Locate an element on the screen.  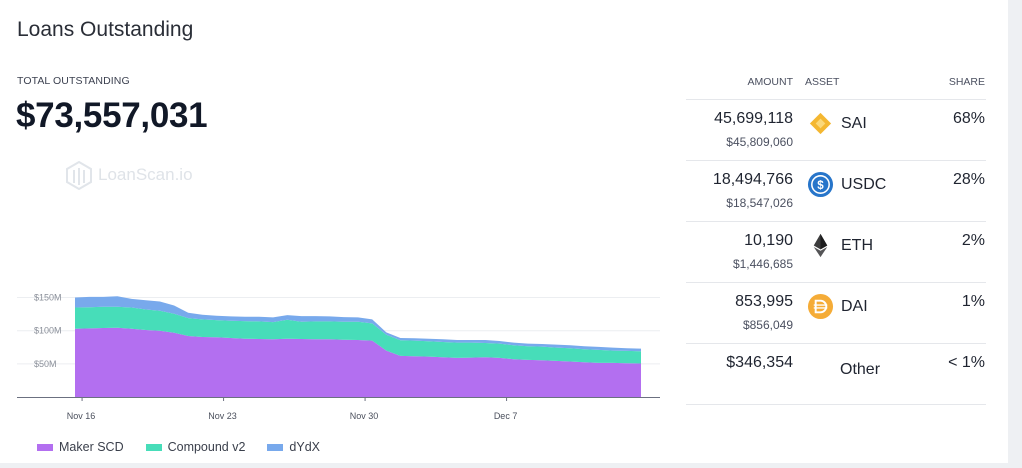
usd-value: $18,547,026 is located at coordinates (759, 203).